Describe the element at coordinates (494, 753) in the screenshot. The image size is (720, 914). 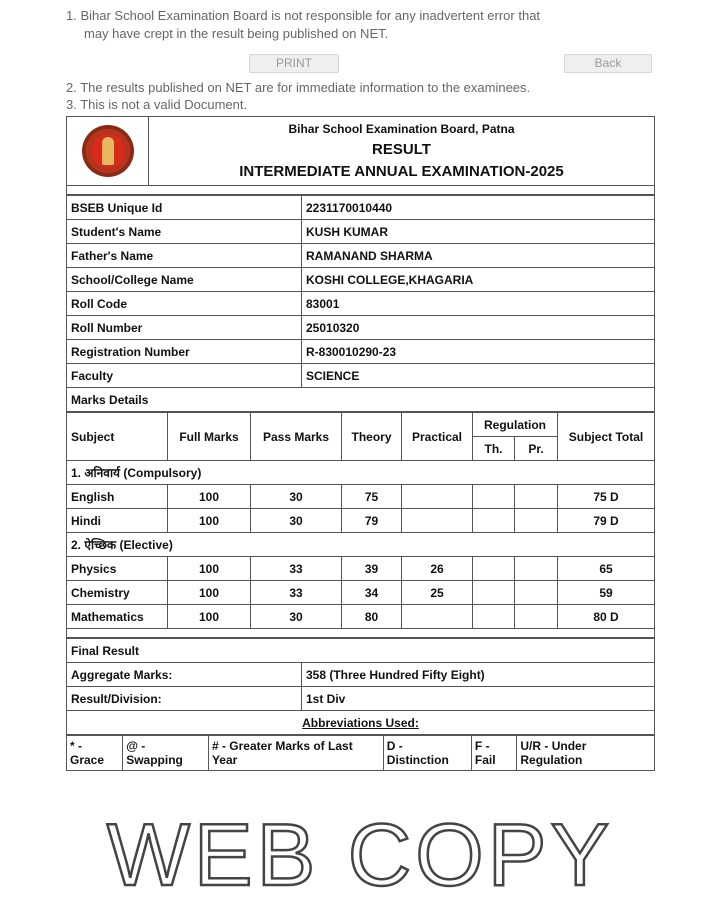
I see `abbr-fail: F - Fail` at that location.